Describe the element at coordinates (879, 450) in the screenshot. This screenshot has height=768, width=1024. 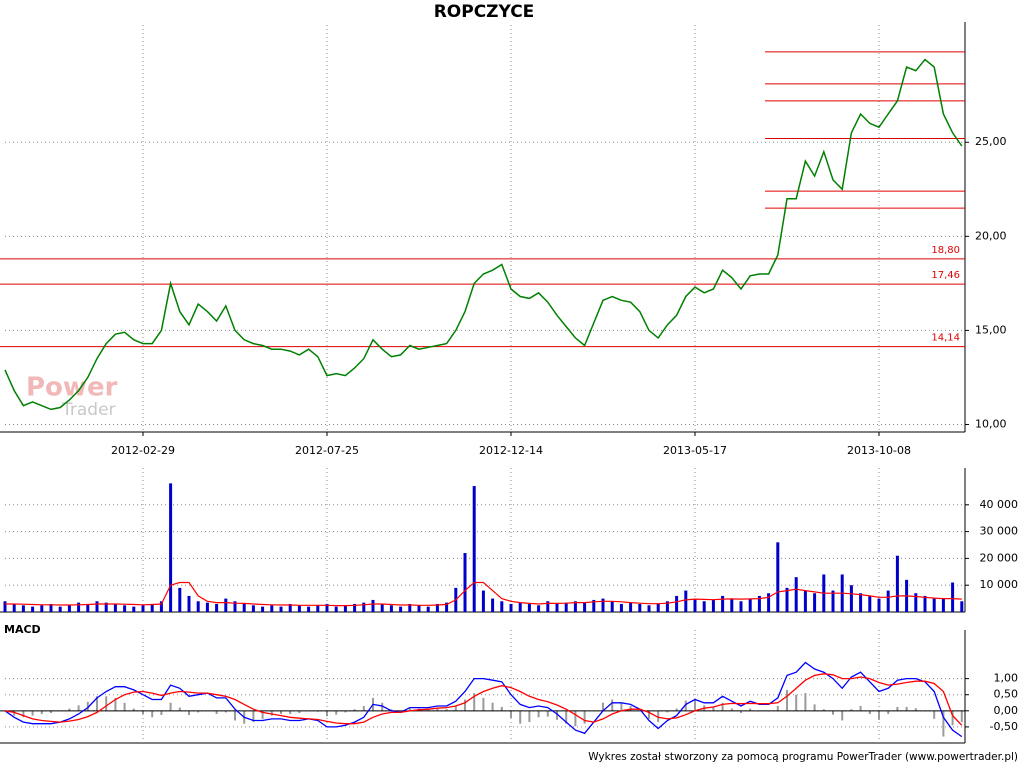
I see `x-tick-label: 2013-10-08` at that location.